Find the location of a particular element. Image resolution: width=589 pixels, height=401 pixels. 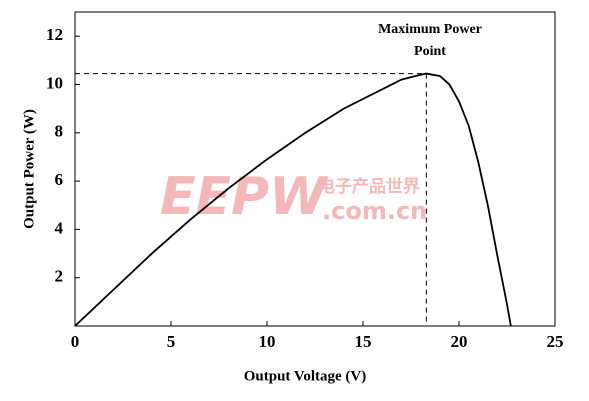

x-tick-label: 10 is located at coordinates (267, 341).